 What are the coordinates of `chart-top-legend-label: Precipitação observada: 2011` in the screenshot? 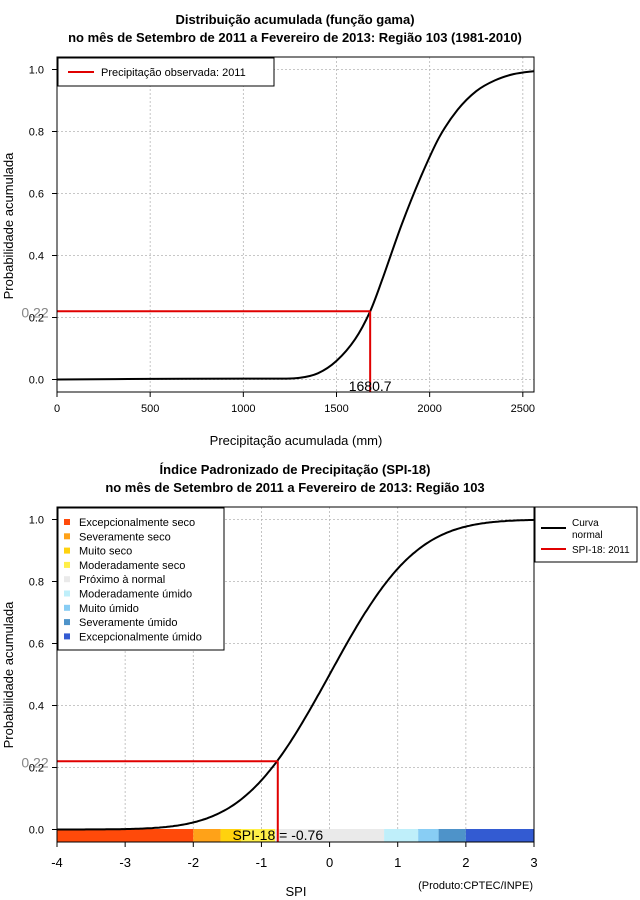 It's located at (173, 73).